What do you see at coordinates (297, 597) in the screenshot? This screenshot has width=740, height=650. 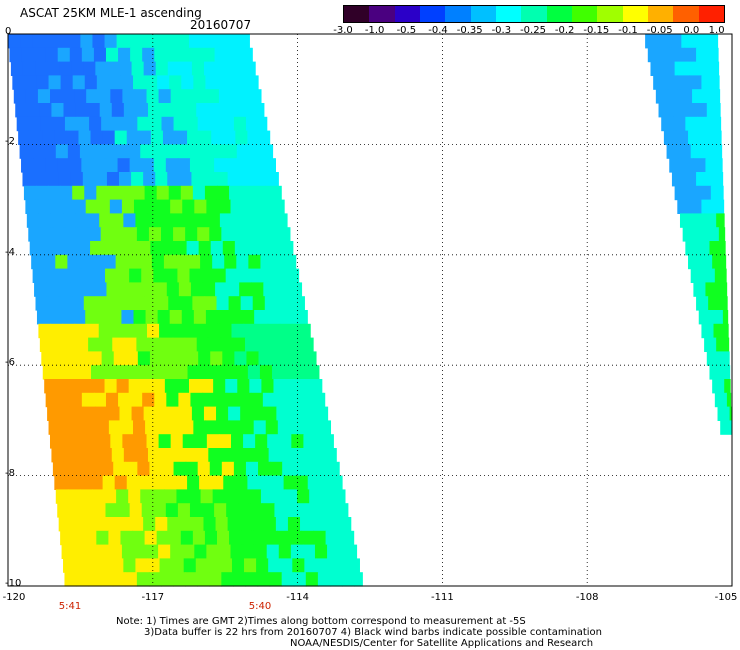 I see `longitude-label: -114` at bounding box center [297, 597].